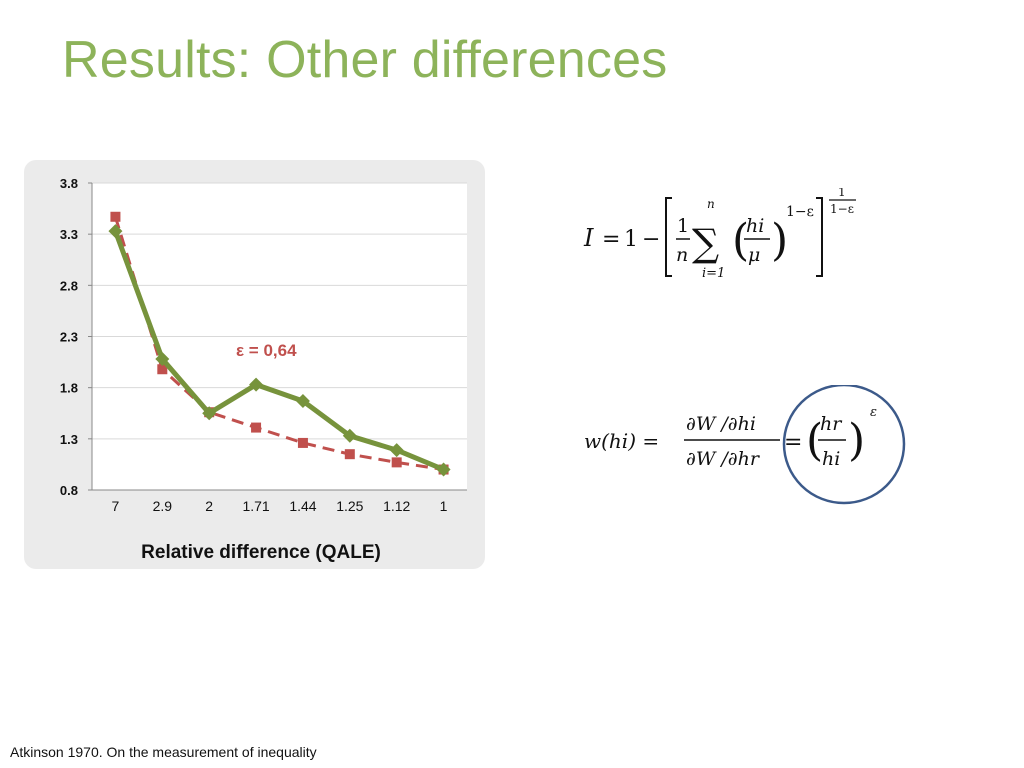  I want to click on y-tick-label: 1.8, so click(69, 388).